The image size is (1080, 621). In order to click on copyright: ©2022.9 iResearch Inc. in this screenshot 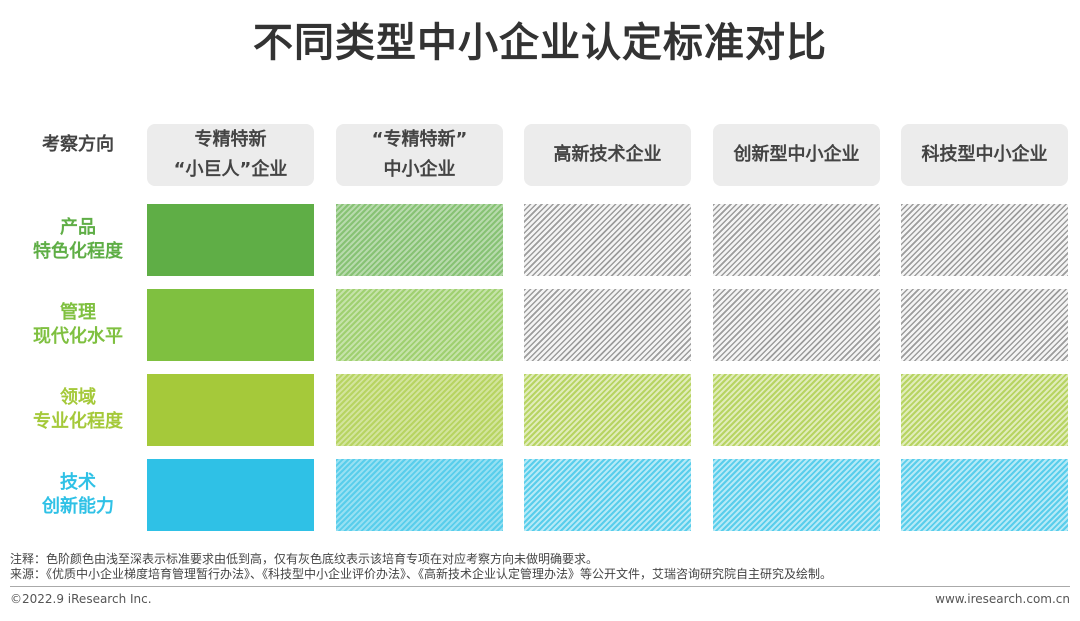, I will do `click(81, 599)`.